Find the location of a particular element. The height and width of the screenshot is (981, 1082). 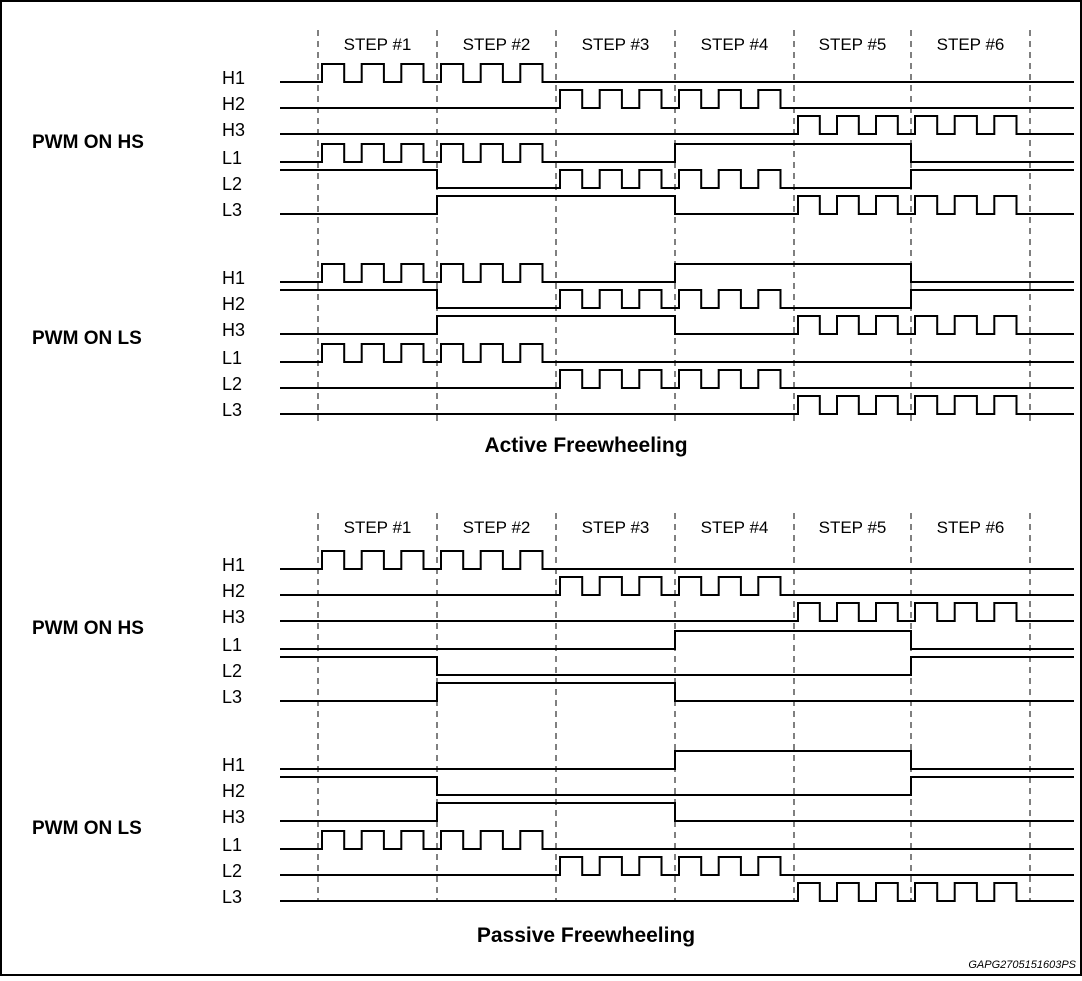

figure-id: GAPG2705151603PS is located at coordinates (1022, 965).